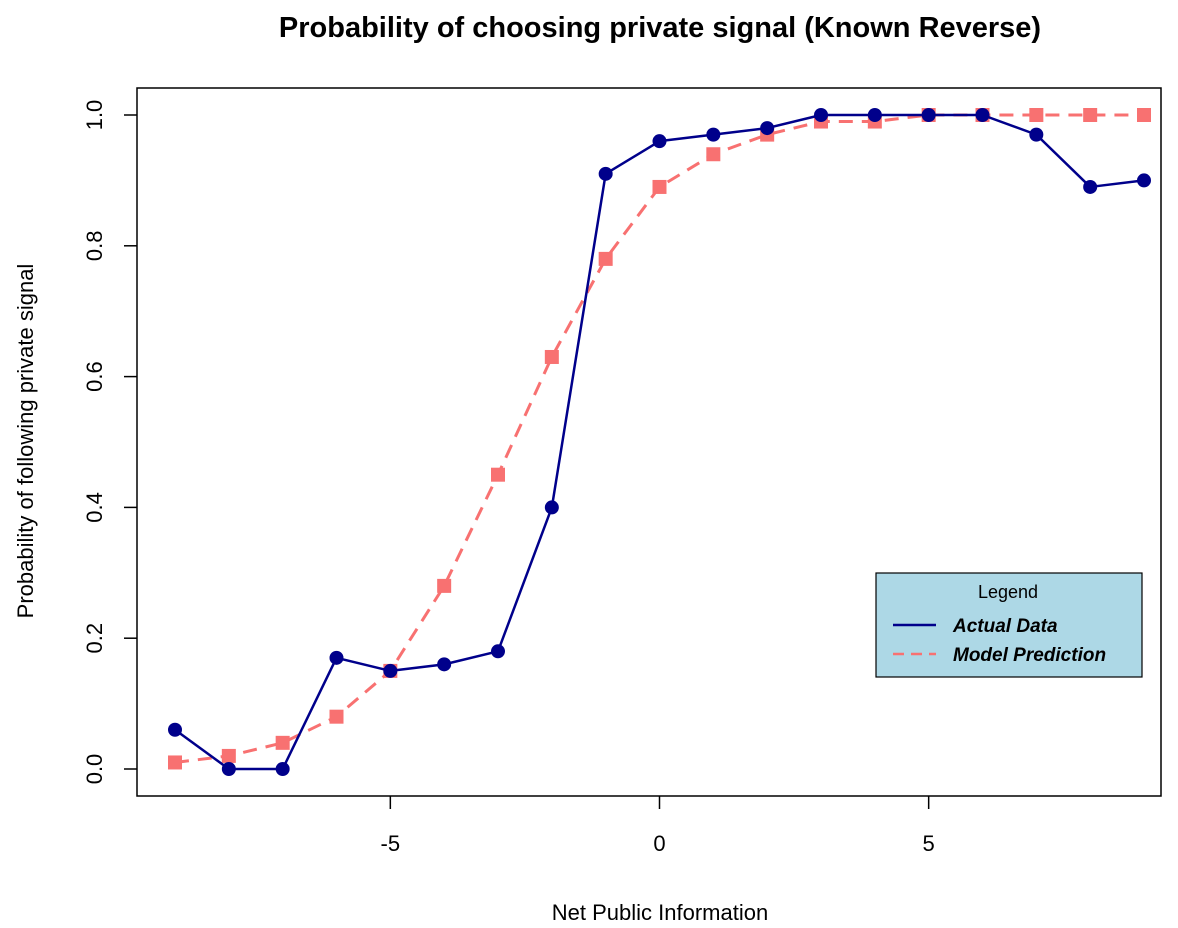 The image size is (1178, 928). I want to click on x-axis-label: Net Public Information, so click(660, 912).